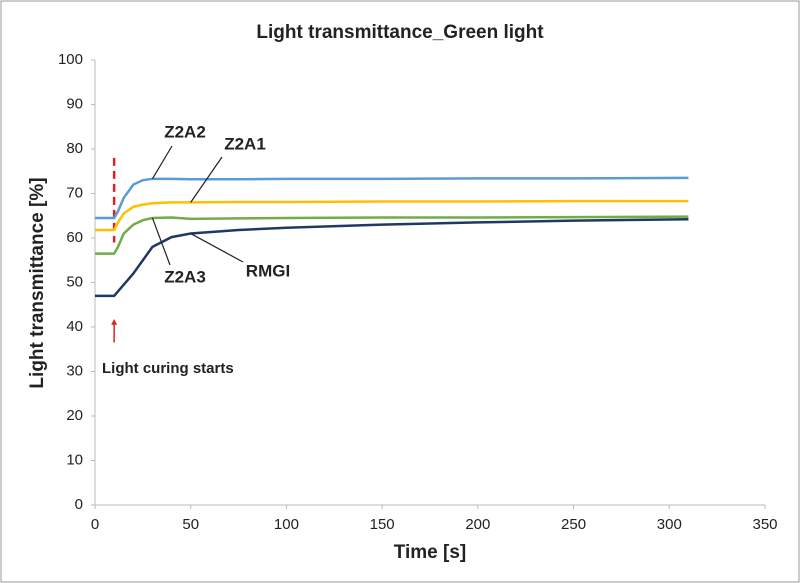 The width and height of the screenshot is (800, 583). I want to click on y-tick-label: 10, so click(74, 459).